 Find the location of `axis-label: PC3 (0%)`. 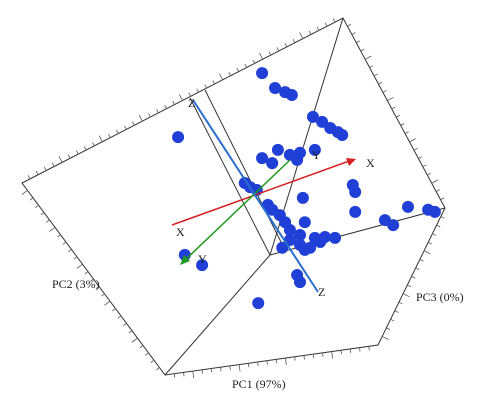

axis-label: PC3 (0%) is located at coordinates (440, 297).